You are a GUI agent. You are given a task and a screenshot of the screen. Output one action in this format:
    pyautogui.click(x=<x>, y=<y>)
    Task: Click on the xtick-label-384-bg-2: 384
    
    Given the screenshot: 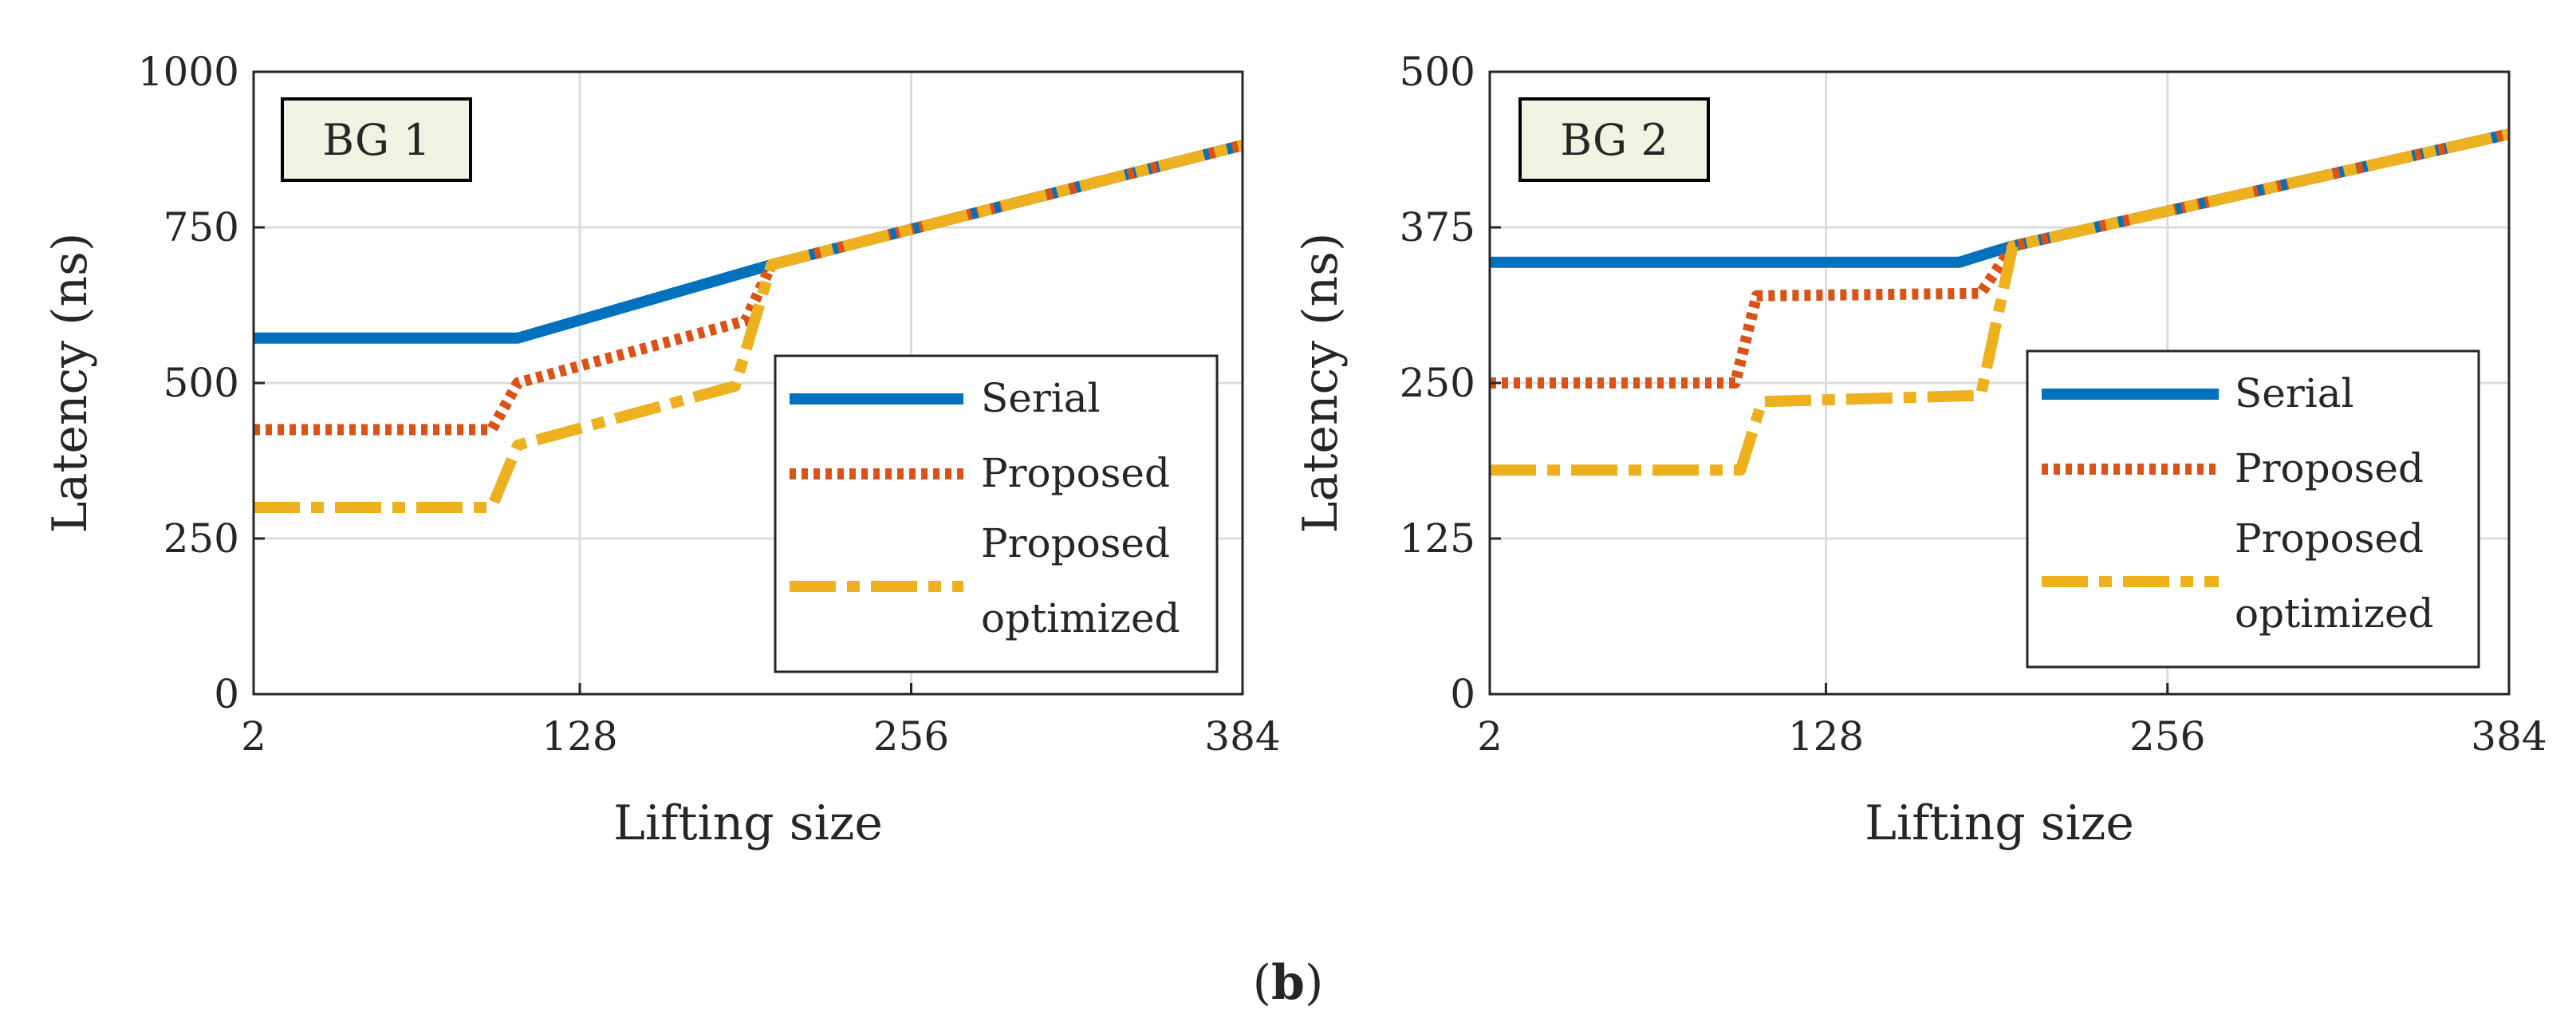 What is the action you would take?
    pyautogui.click(x=2508, y=736)
    